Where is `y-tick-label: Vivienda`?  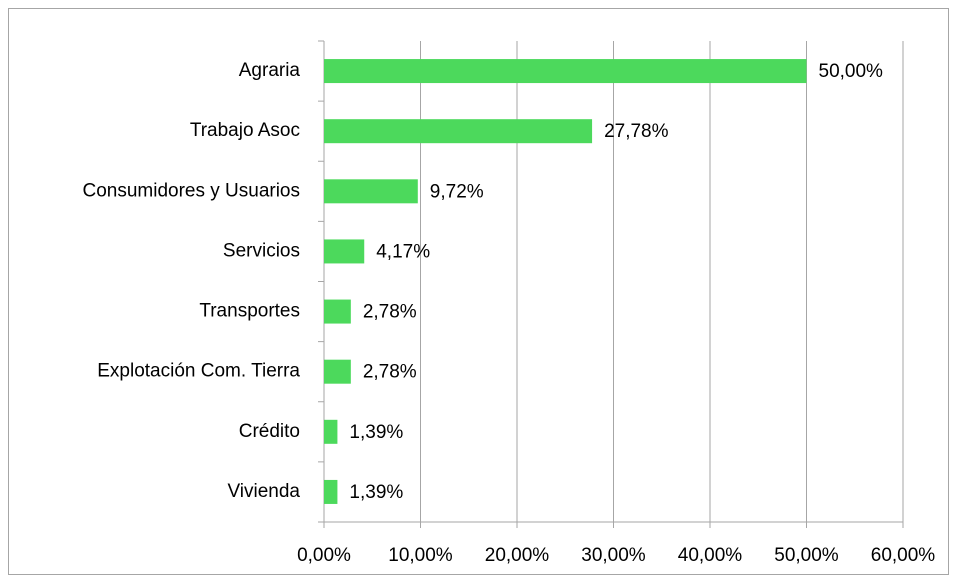 y-tick-label: Vivienda is located at coordinates (263, 491).